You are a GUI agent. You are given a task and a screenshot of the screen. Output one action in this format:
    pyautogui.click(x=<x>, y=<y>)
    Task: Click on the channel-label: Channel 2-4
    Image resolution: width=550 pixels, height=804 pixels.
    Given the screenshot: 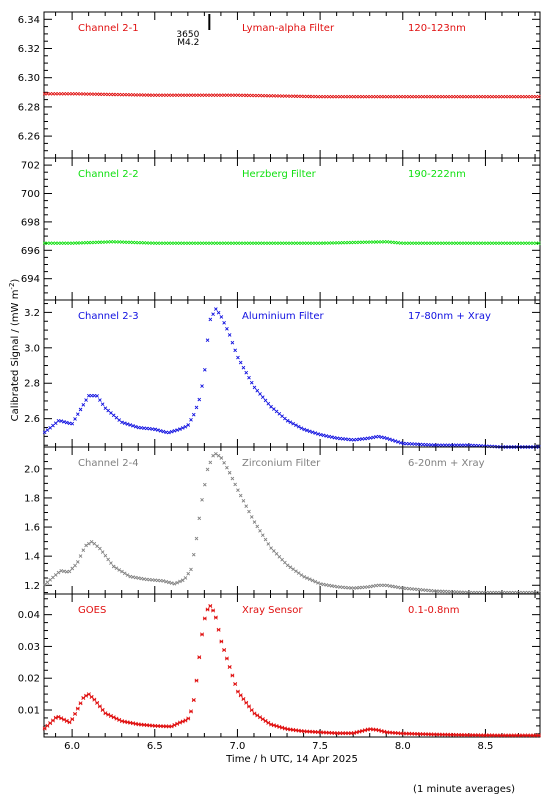 What is the action you would take?
    pyautogui.click(x=108, y=463)
    